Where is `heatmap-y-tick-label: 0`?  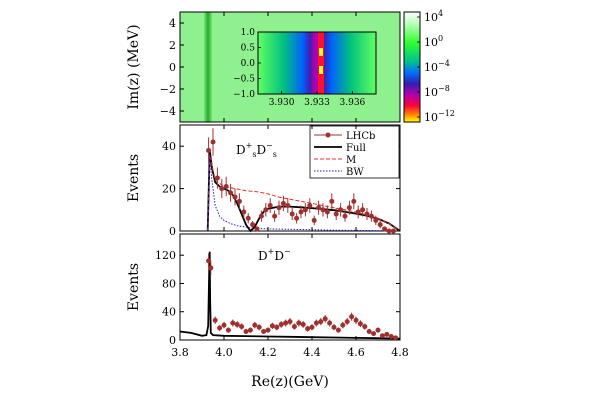 heatmap-y-tick-label: 0 is located at coordinates (172, 67).